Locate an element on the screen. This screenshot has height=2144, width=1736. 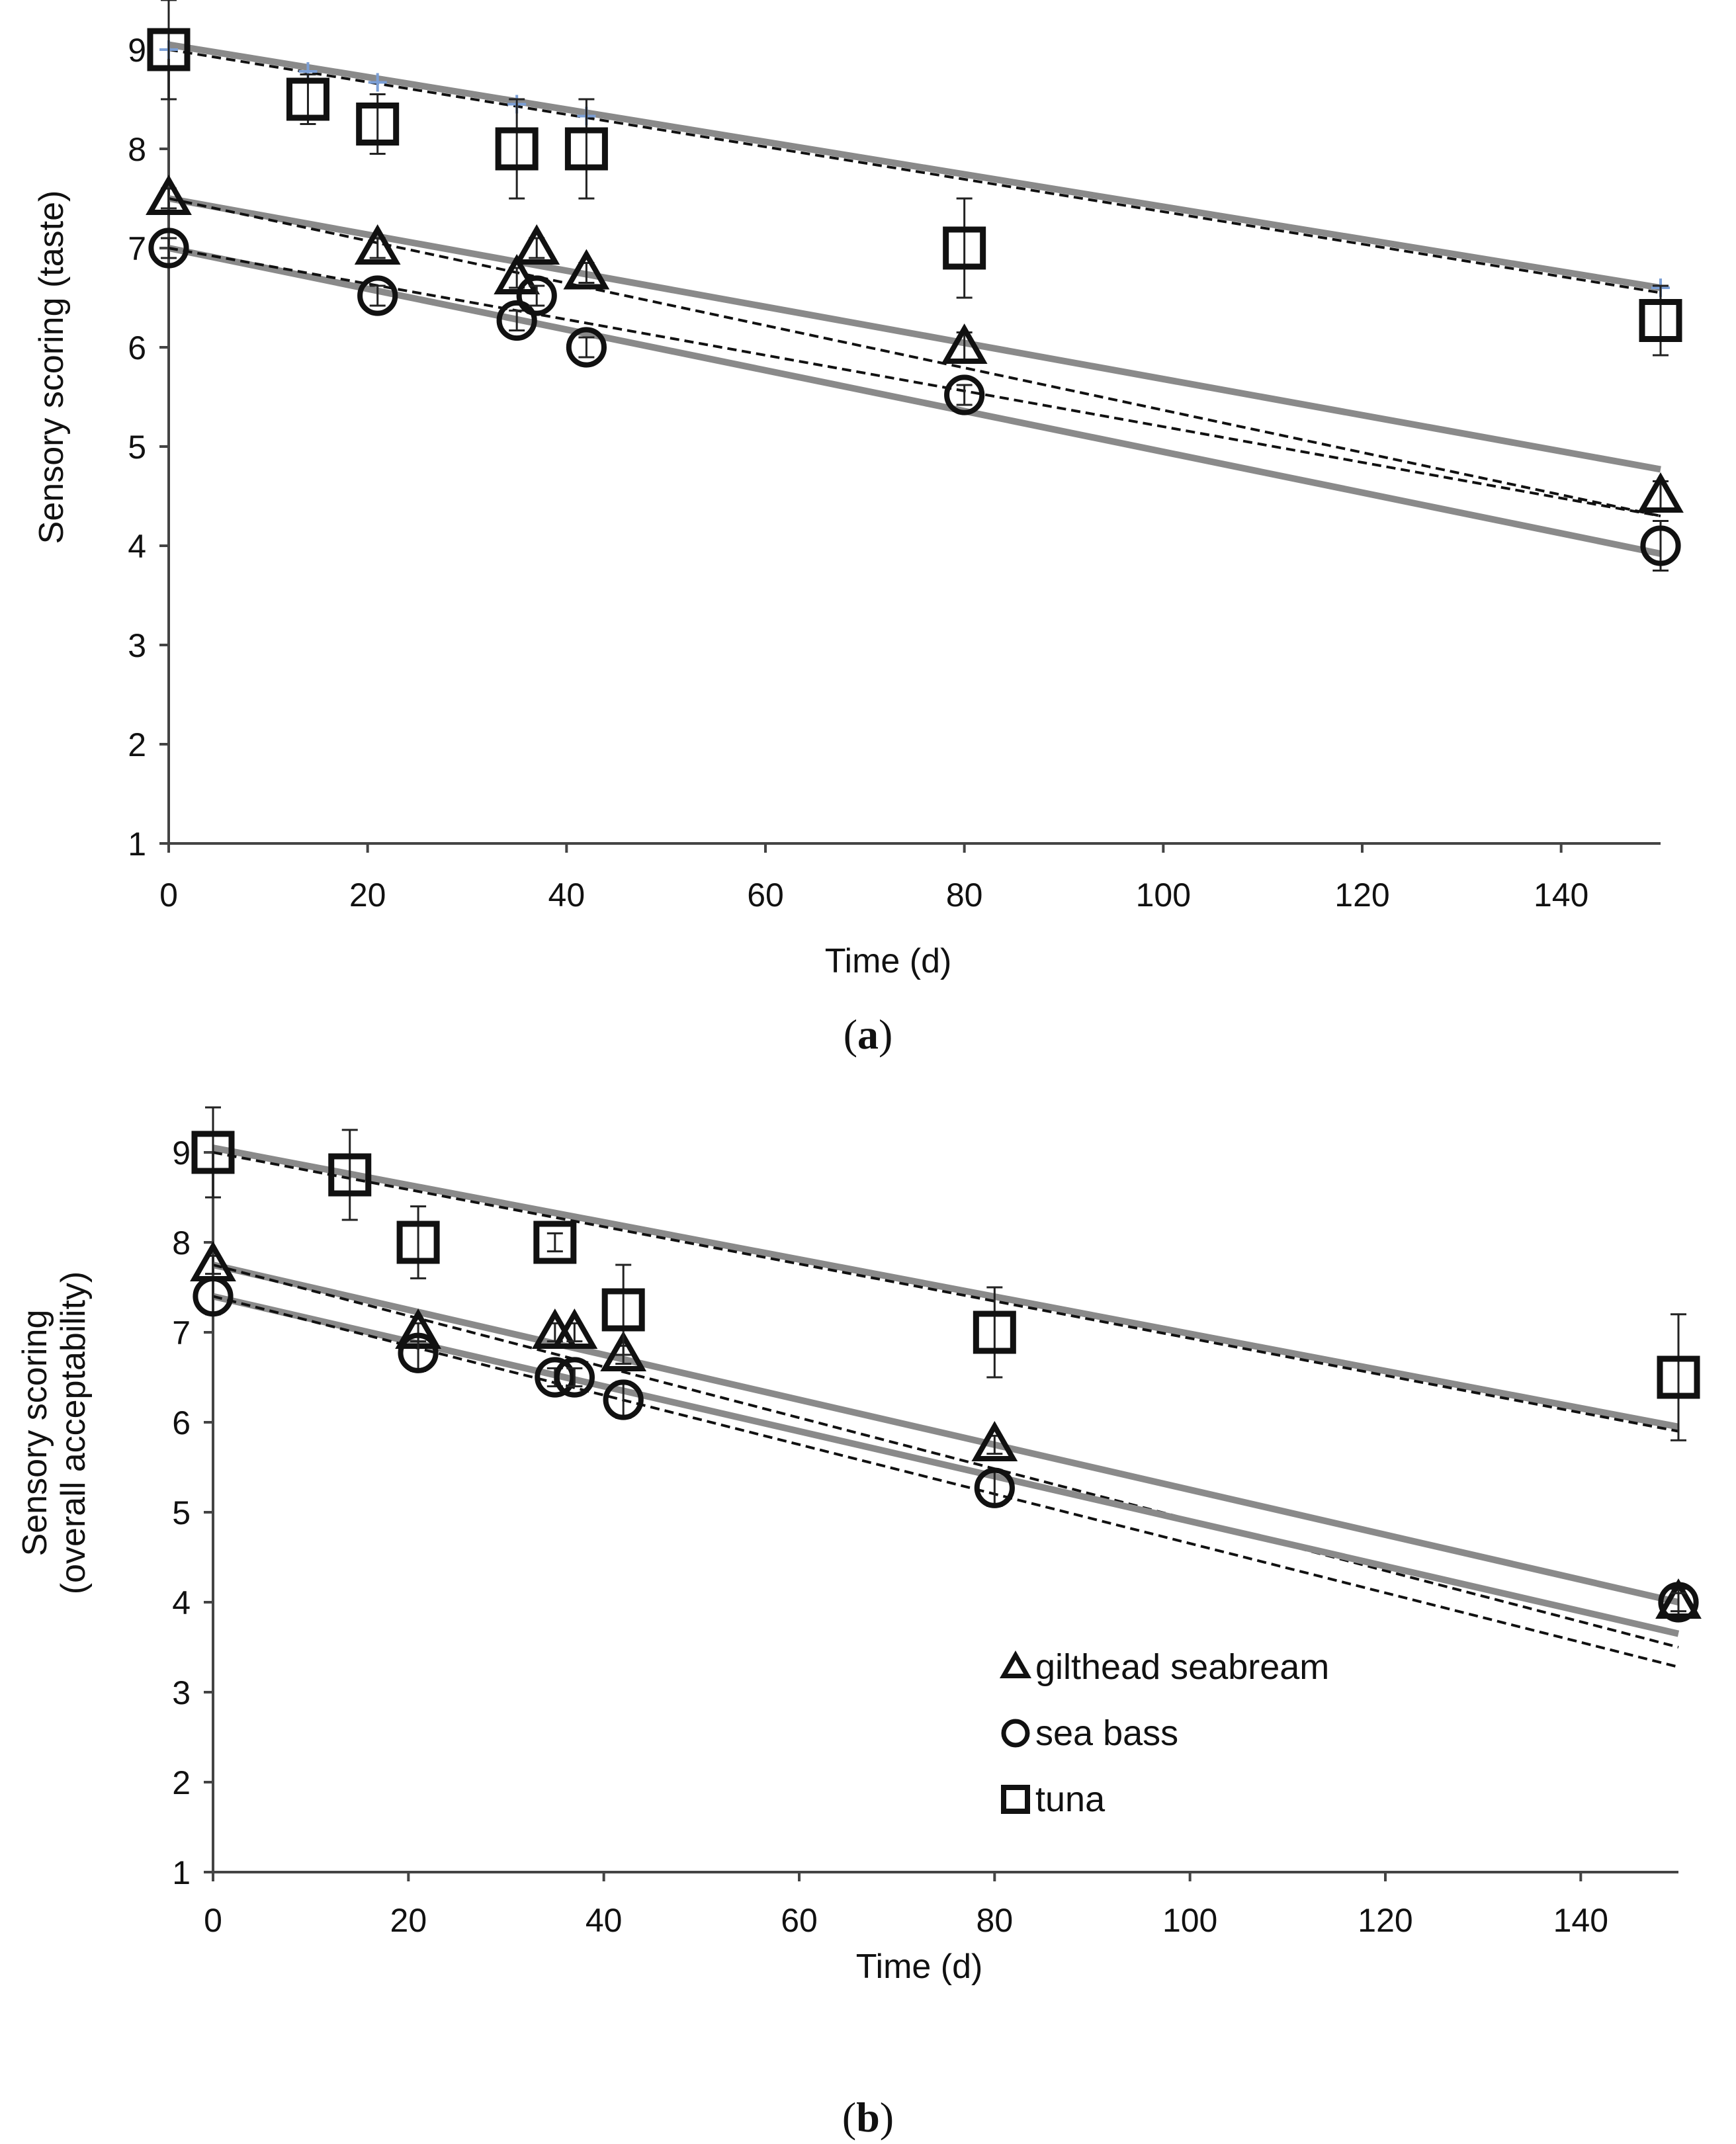
legend-item: sea bass is located at coordinates (1089, 1733).